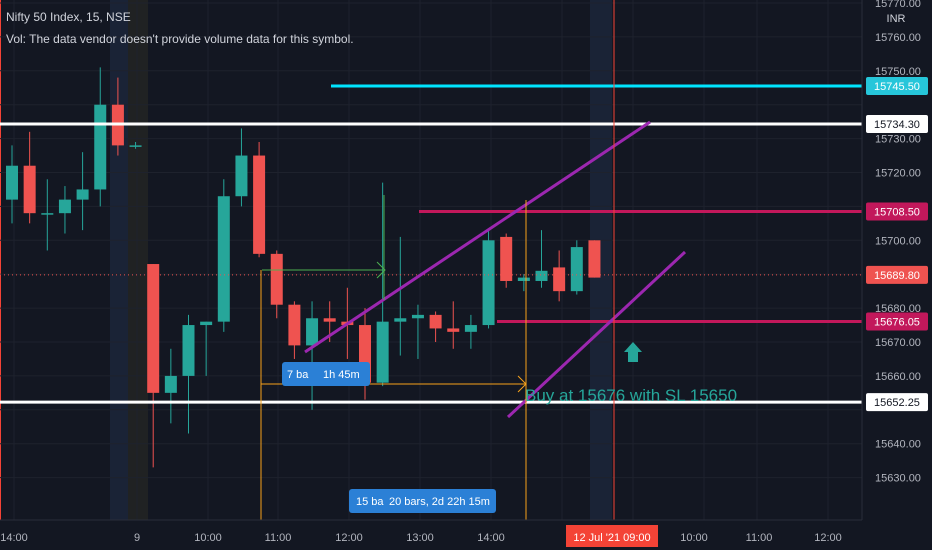 The height and width of the screenshot is (550, 932). I want to click on price-tick: 15660.00, so click(898, 377).